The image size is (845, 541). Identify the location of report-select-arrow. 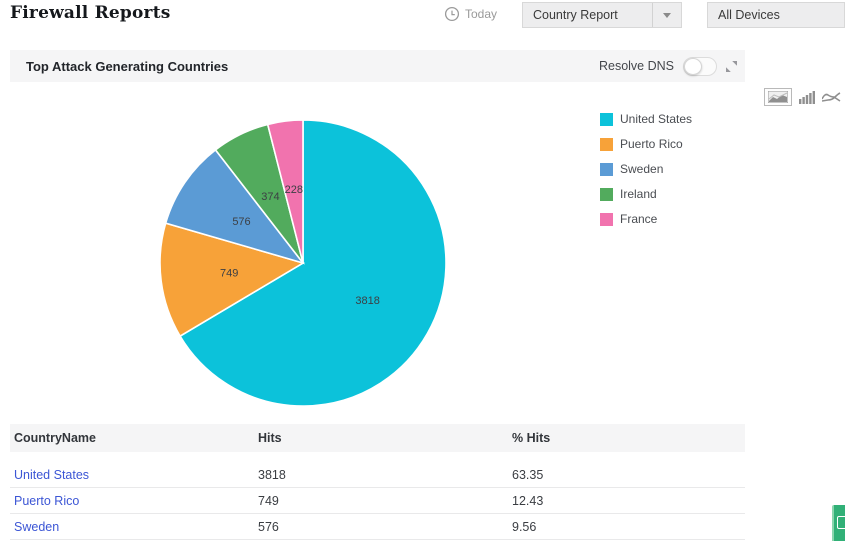
(666, 15).